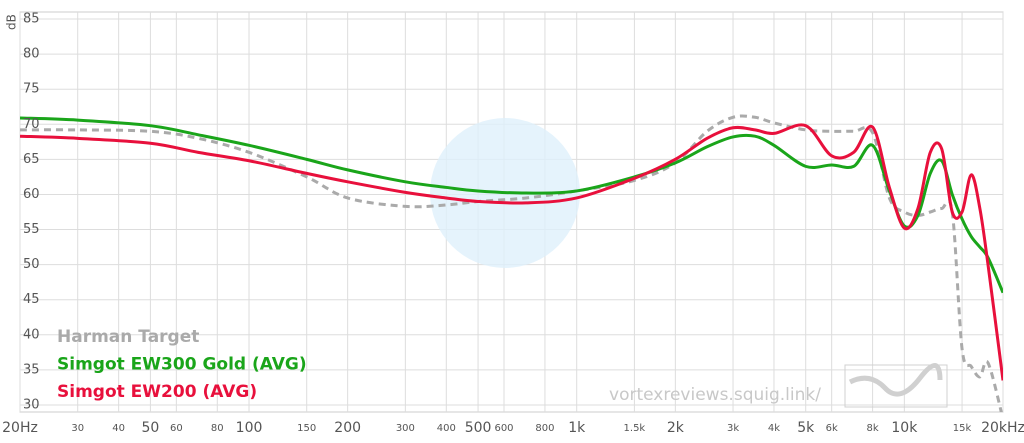 This screenshot has height=443, width=1024. Describe the element at coordinates (347, 428) in the screenshot. I see `x-tick-label: 200` at that location.